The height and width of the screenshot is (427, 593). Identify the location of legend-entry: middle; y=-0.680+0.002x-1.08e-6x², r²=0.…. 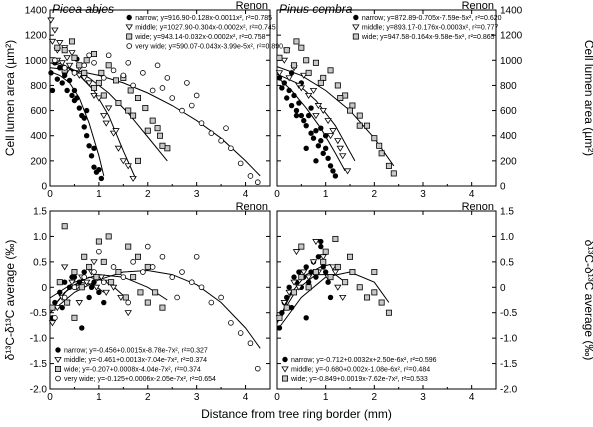
(360, 370).